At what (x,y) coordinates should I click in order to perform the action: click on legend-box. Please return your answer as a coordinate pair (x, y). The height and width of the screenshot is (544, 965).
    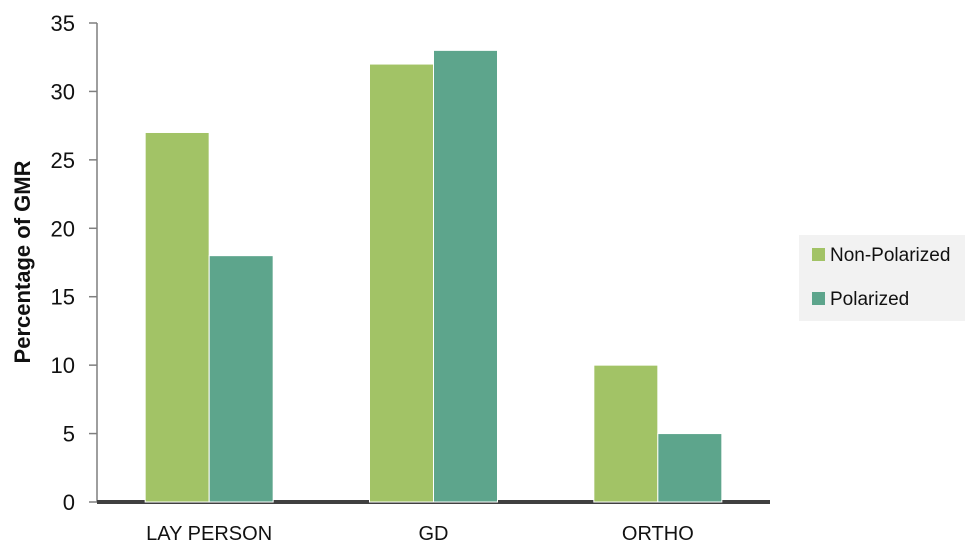
    Looking at the image, I should click on (882, 278).